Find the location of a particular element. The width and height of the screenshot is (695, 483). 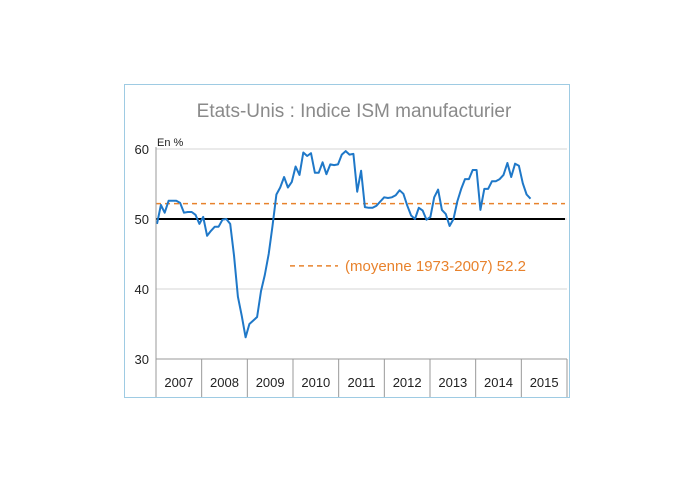

x-tick-labels: 2007 2008 2009 2010 2011 2012 2013 2014 2015 is located at coordinates (361, 382).